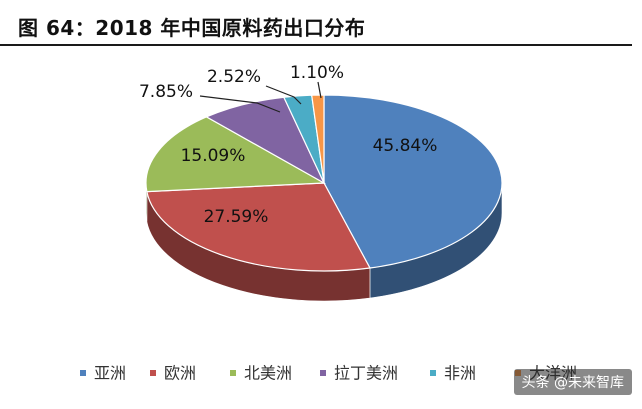  Describe the element at coordinates (413, 181) in the screenshot. I see `pie-slice-亚洲` at that location.